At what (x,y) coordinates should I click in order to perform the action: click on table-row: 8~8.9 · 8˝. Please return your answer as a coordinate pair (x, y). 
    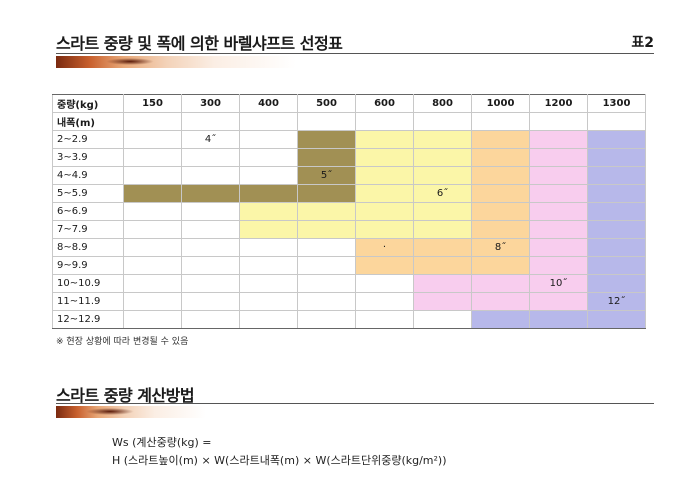
    Looking at the image, I should click on (349, 247).